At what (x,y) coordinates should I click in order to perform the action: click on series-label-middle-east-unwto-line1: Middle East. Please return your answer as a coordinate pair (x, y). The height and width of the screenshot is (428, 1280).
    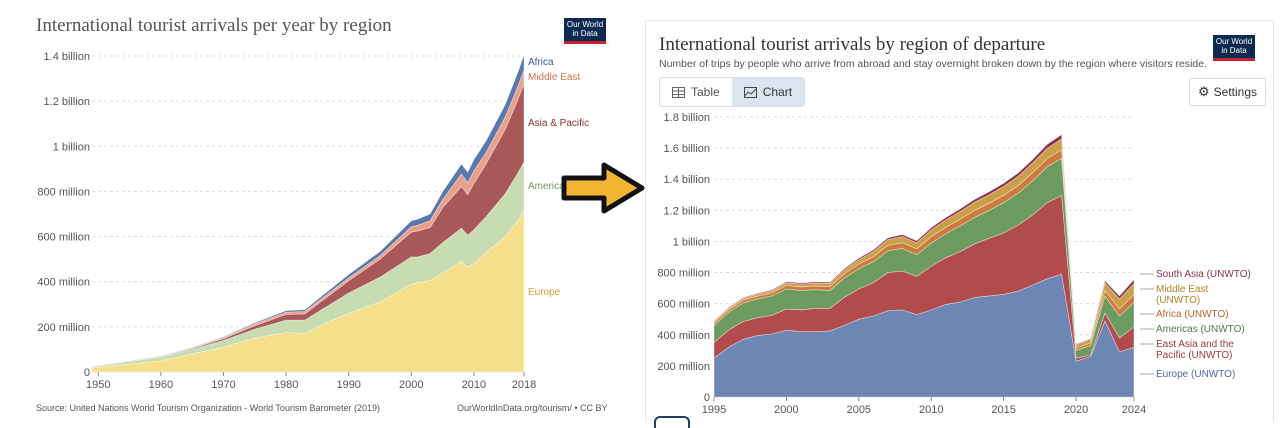
    Looking at the image, I should click on (1182, 289).